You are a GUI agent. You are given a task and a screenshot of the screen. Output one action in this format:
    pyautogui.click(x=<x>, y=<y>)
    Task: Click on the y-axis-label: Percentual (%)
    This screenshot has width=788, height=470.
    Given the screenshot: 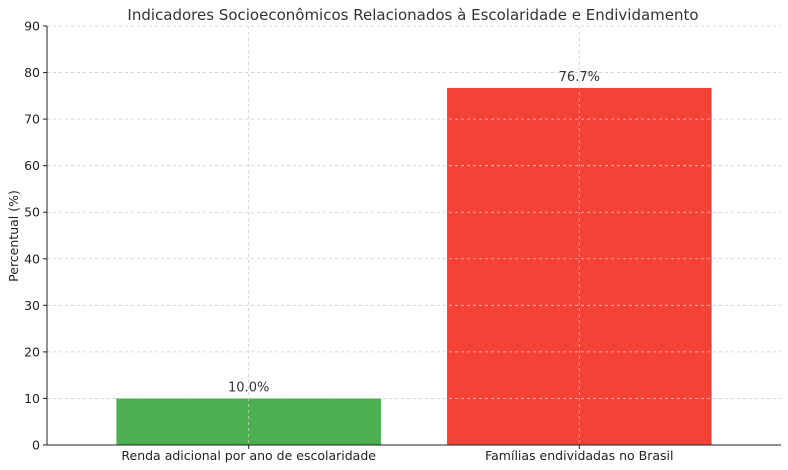 What is the action you would take?
    pyautogui.click(x=13, y=236)
    